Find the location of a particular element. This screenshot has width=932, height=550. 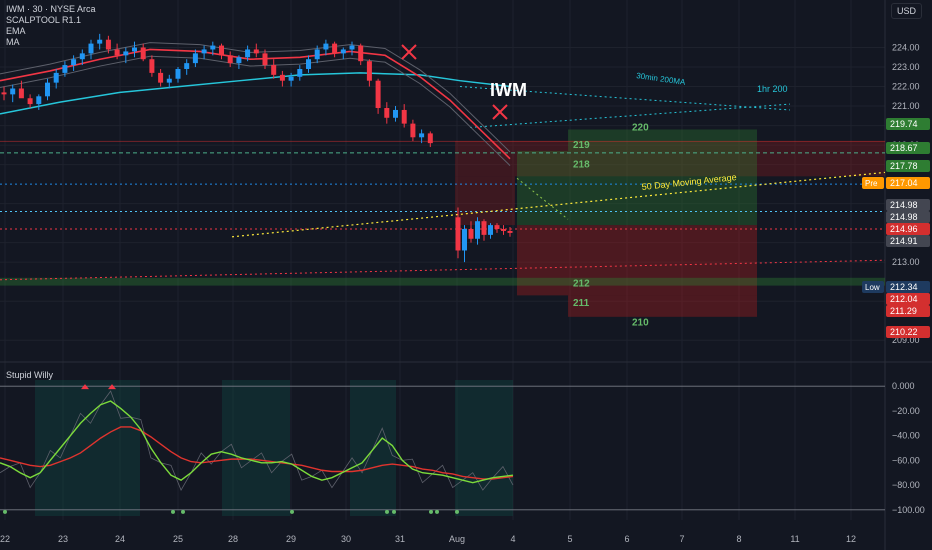

time-axis: 22 23 24 25 28 29 30 31 Aug 4 5 6 7 8 11 12 is located at coordinates (428, 539).